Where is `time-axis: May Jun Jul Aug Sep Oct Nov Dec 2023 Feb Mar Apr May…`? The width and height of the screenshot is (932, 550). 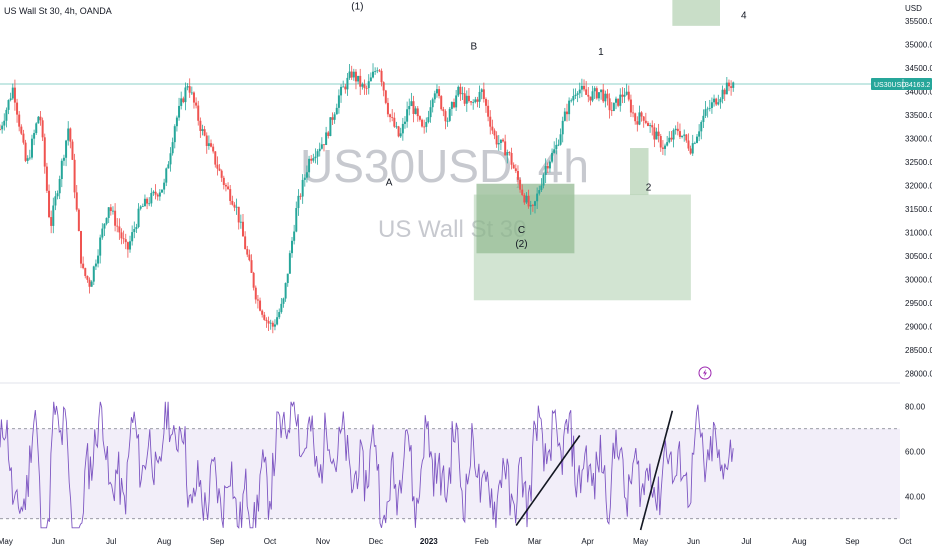 time-axis: May Jun Jul Aug Sep Oct Nov Dec 2023 Feb Mar Apr May… is located at coordinates (456, 541).